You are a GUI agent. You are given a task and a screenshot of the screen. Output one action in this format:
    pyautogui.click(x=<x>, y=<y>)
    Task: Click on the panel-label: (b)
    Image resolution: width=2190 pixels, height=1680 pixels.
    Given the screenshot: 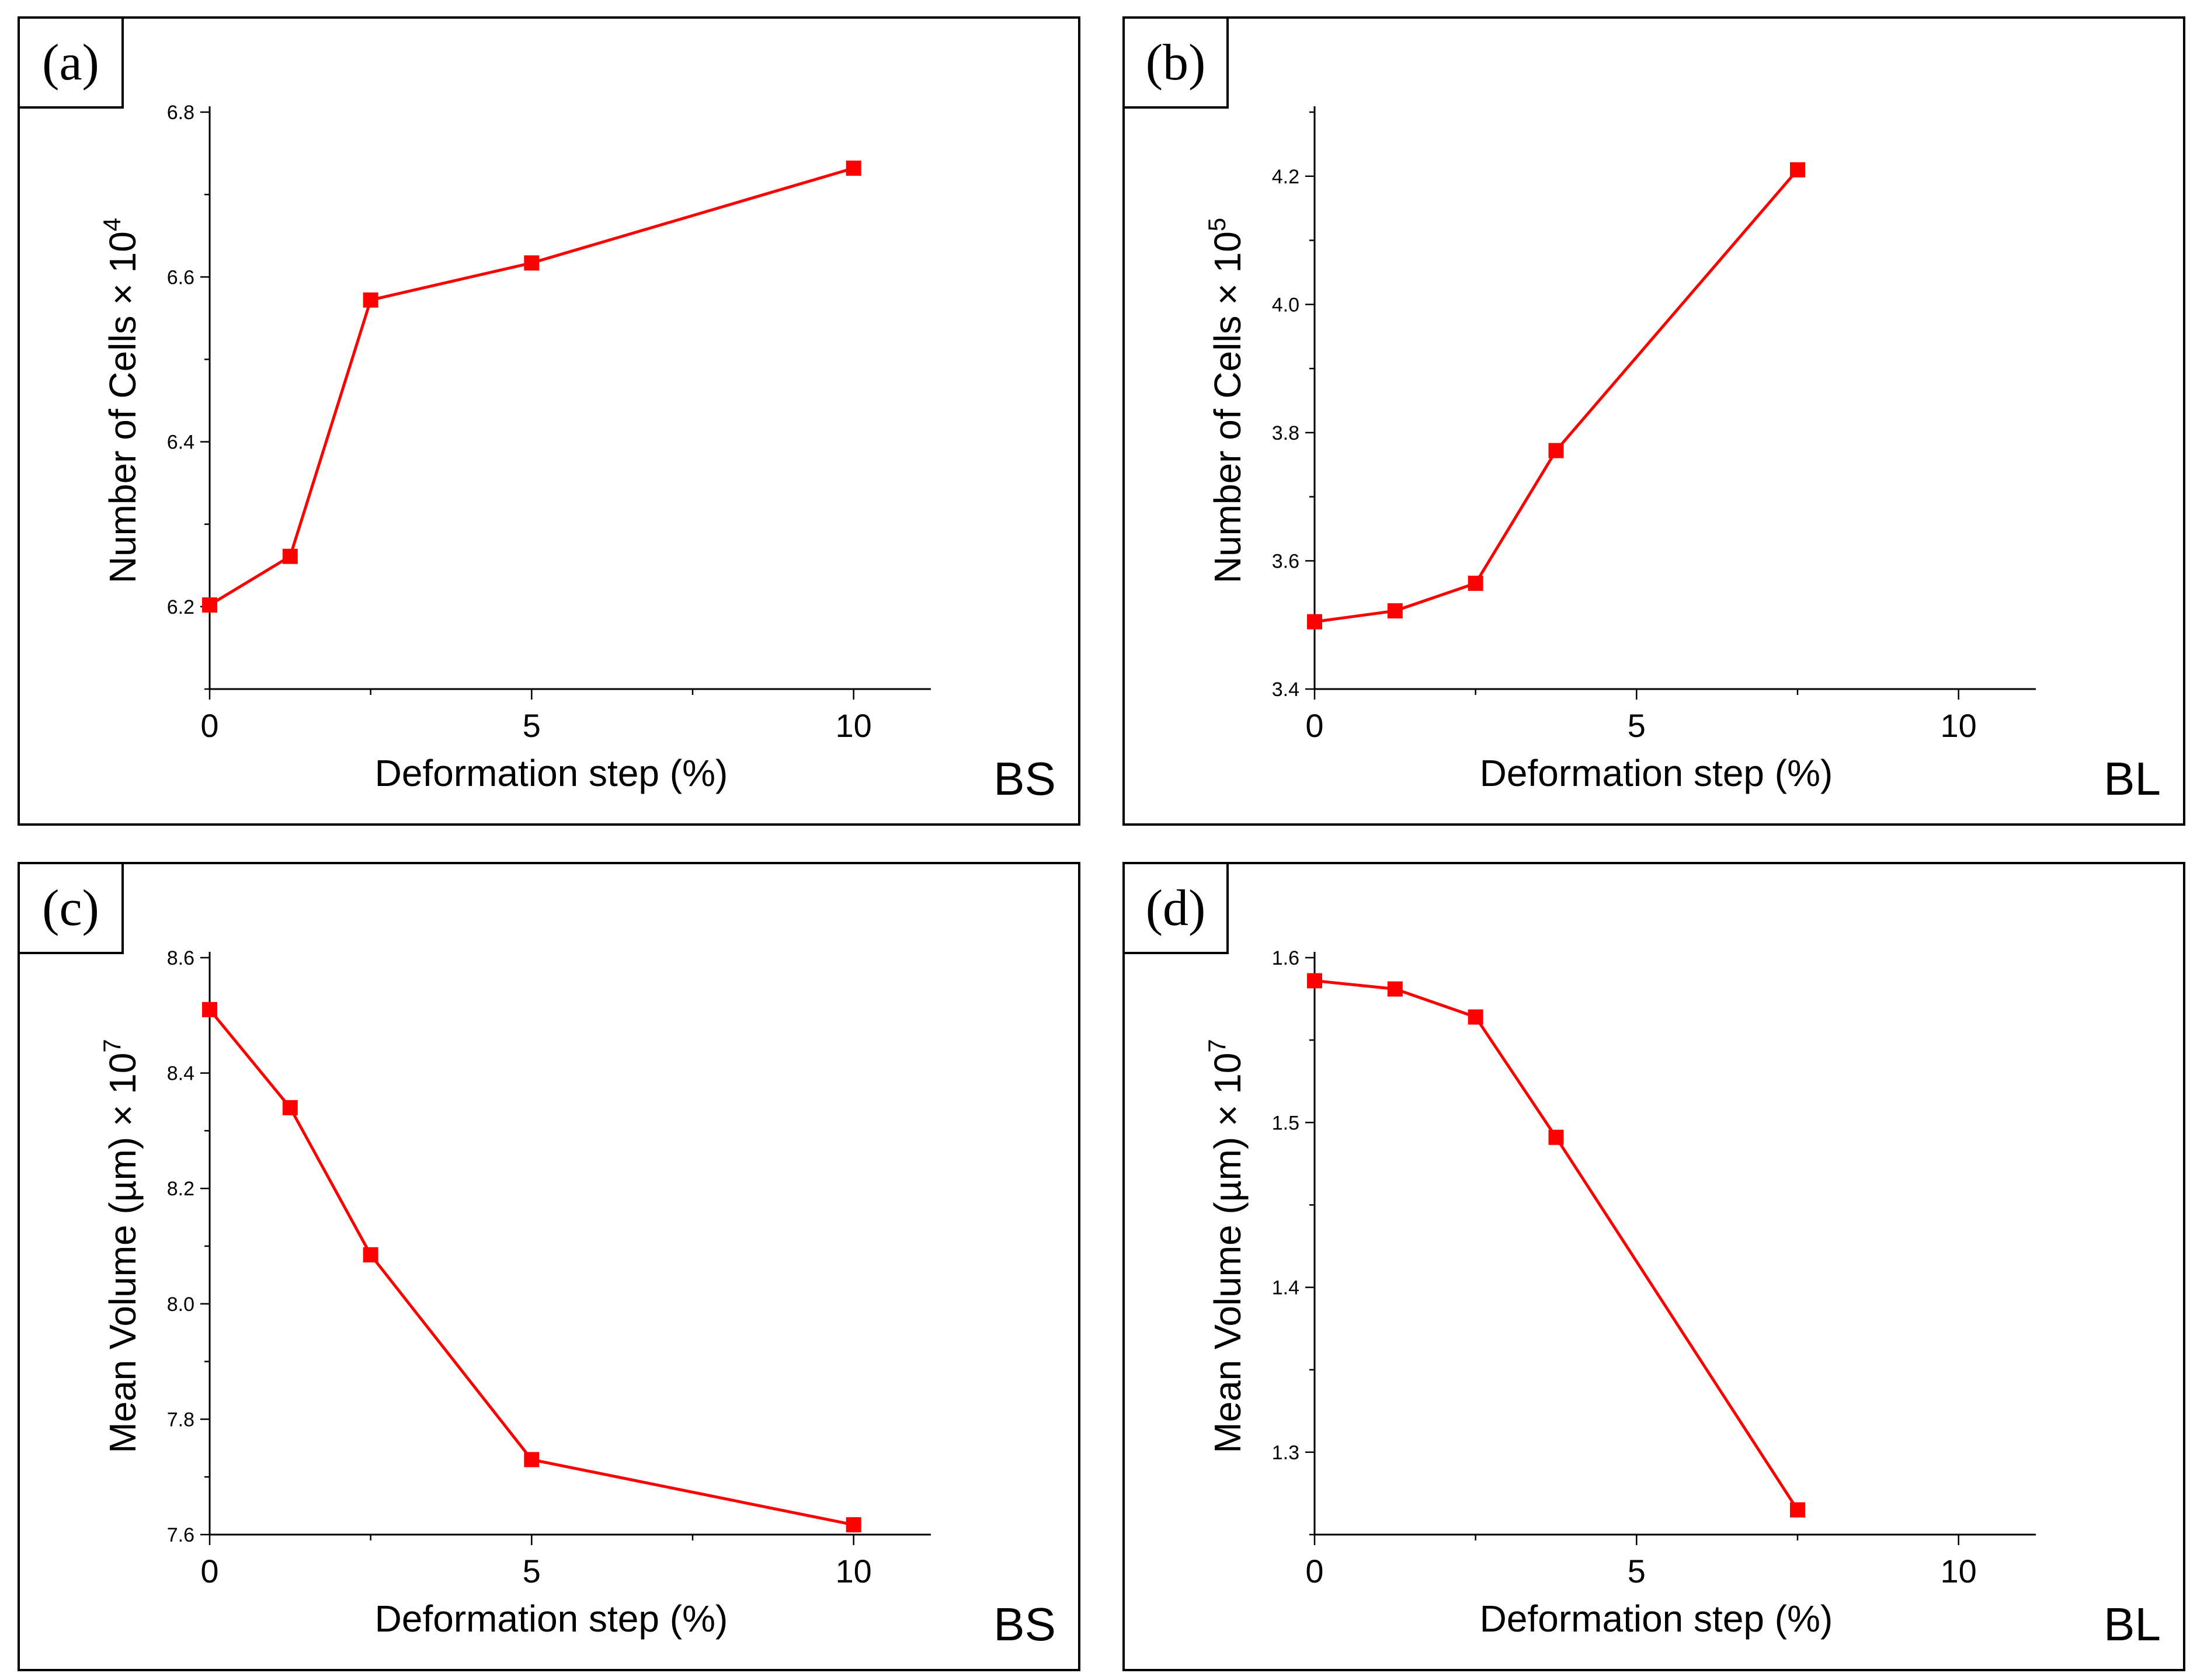 What is the action you would take?
    pyautogui.click(x=1177, y=64)
    